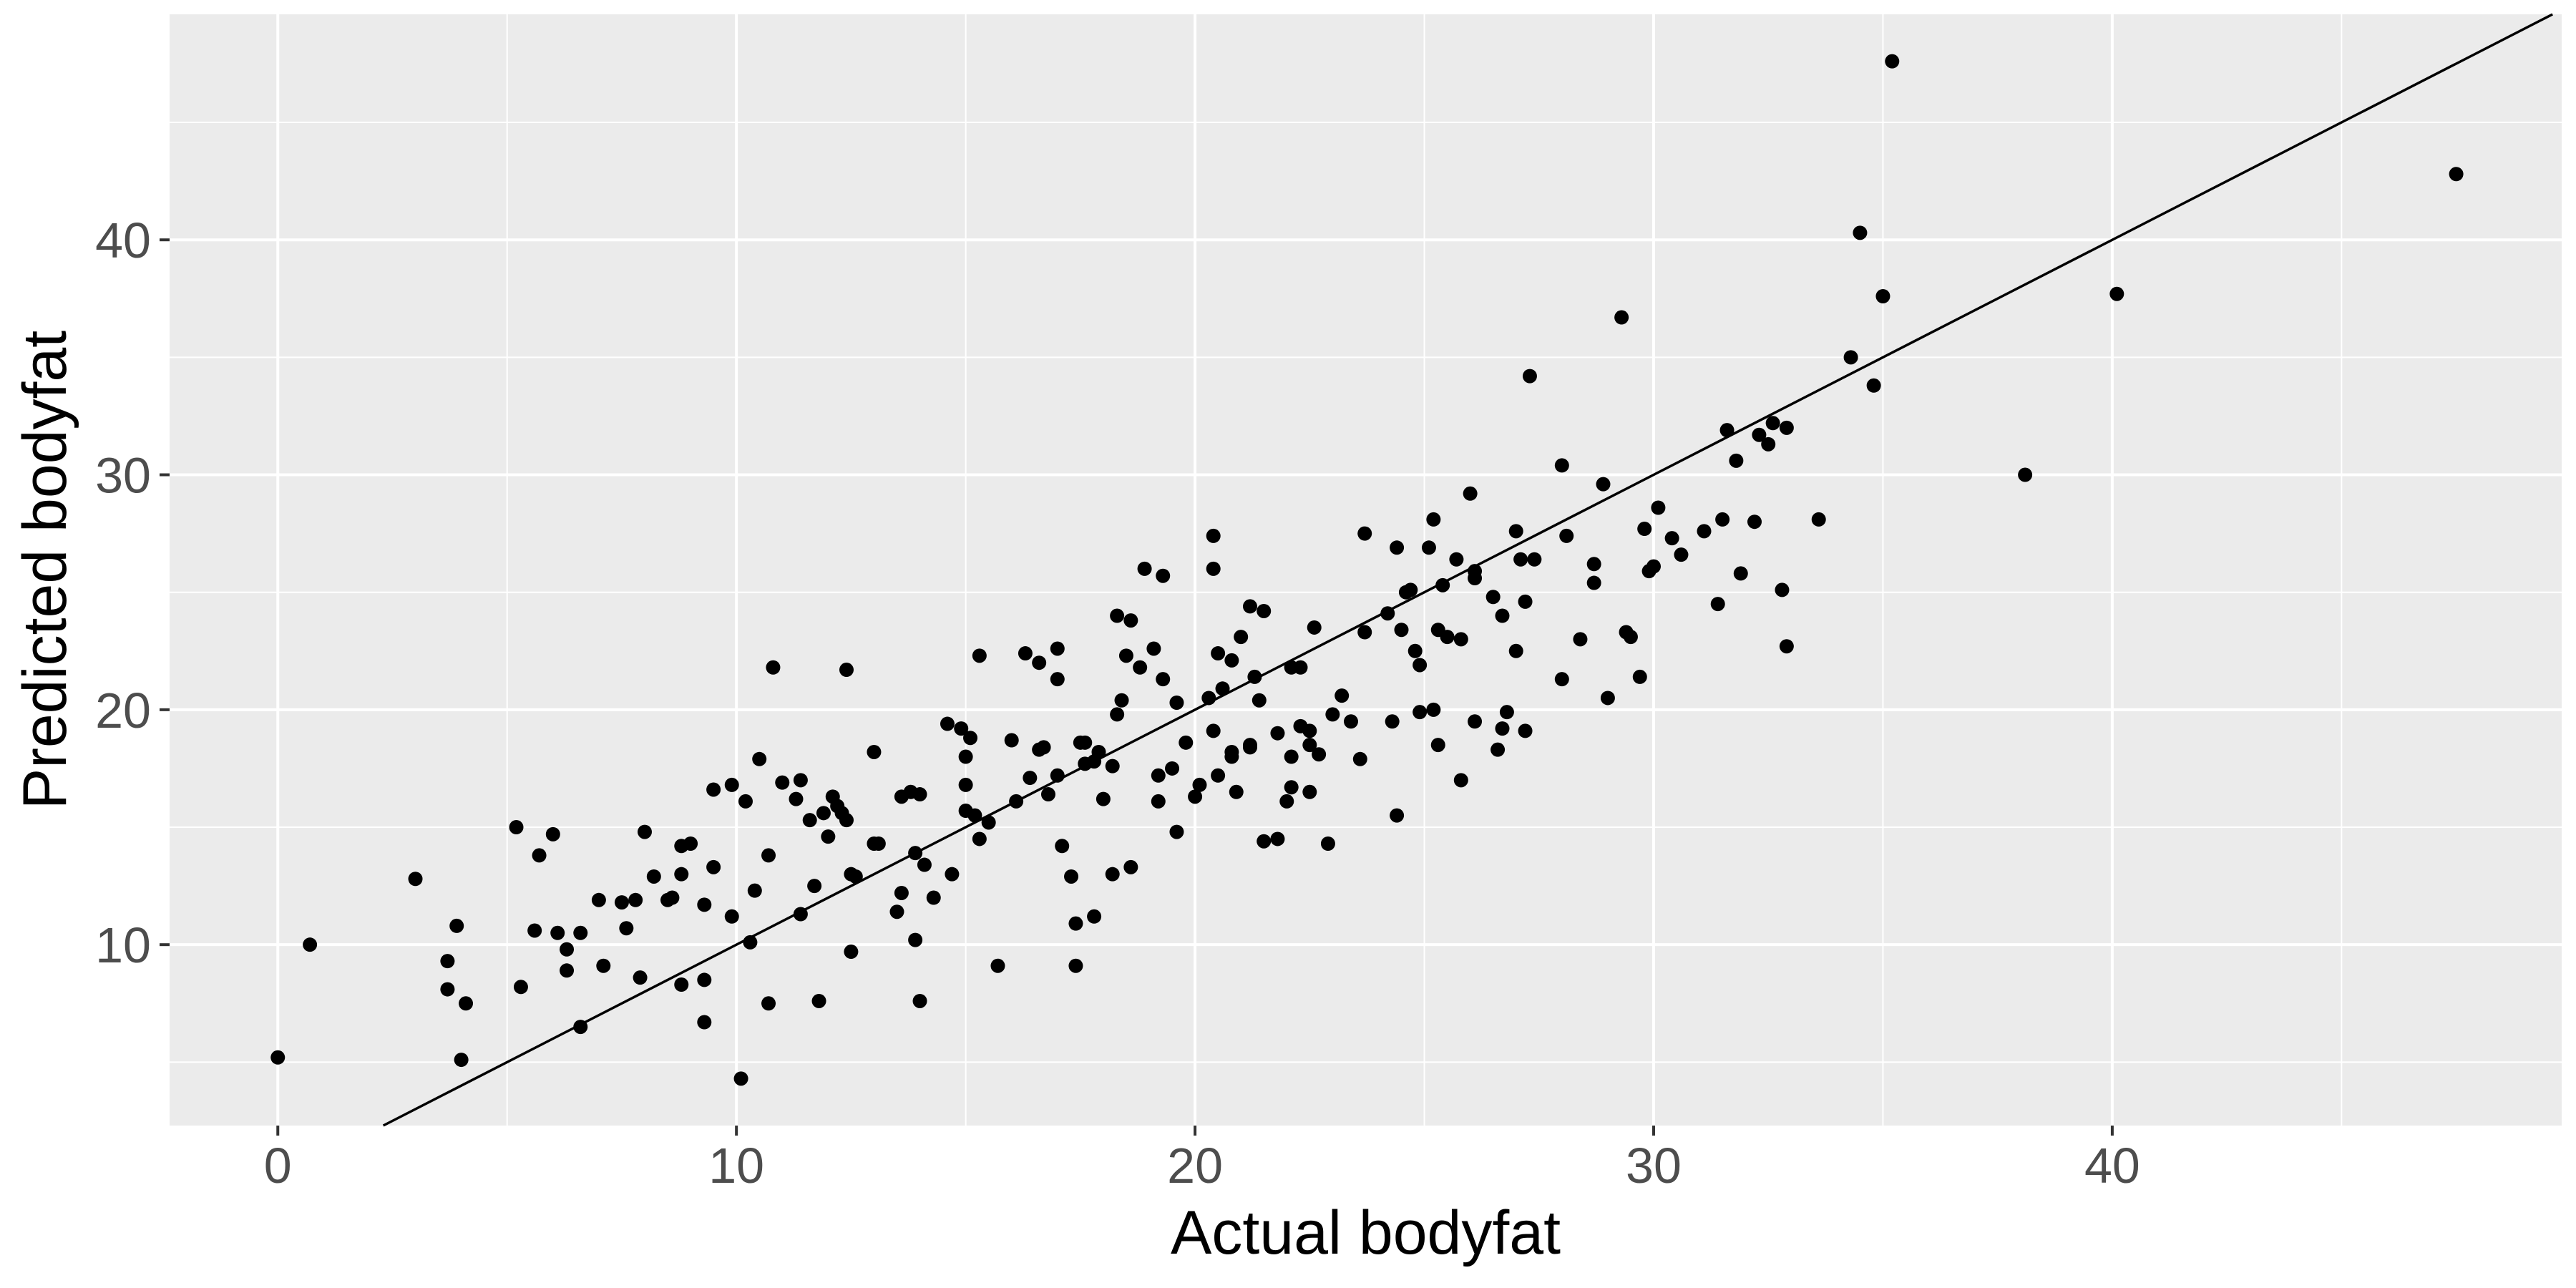 The height and width of the screenshot is (1288, 2576). What do you see at coordinates (1195, 1166) in the screenshot?
I see `x-tick-label: 20` at bounding box center [1195, 1166].